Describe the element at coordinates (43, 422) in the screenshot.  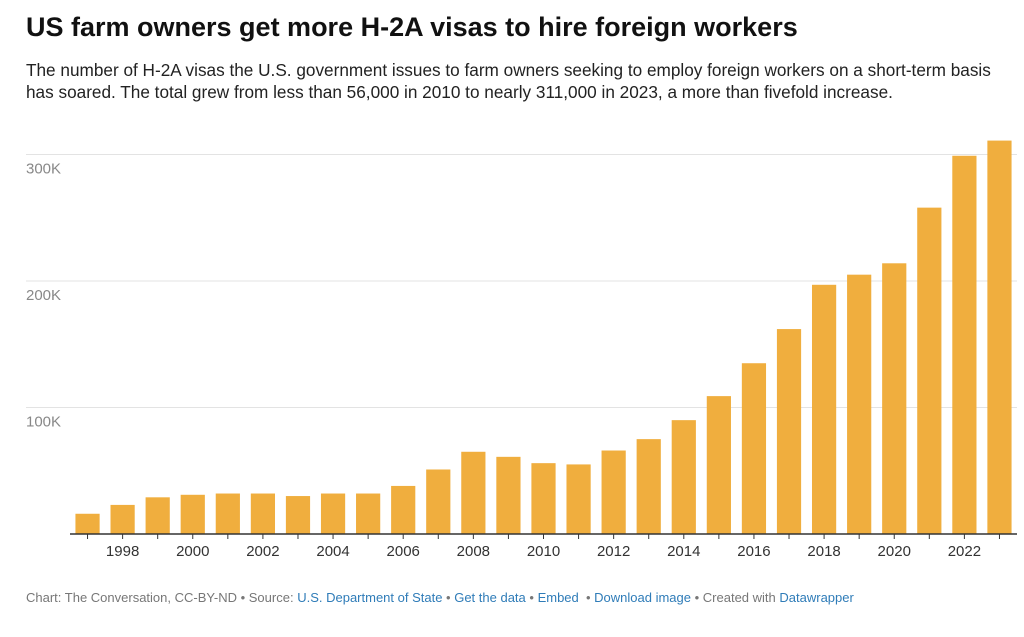
I see `y-tick-label: 100K` at that location.